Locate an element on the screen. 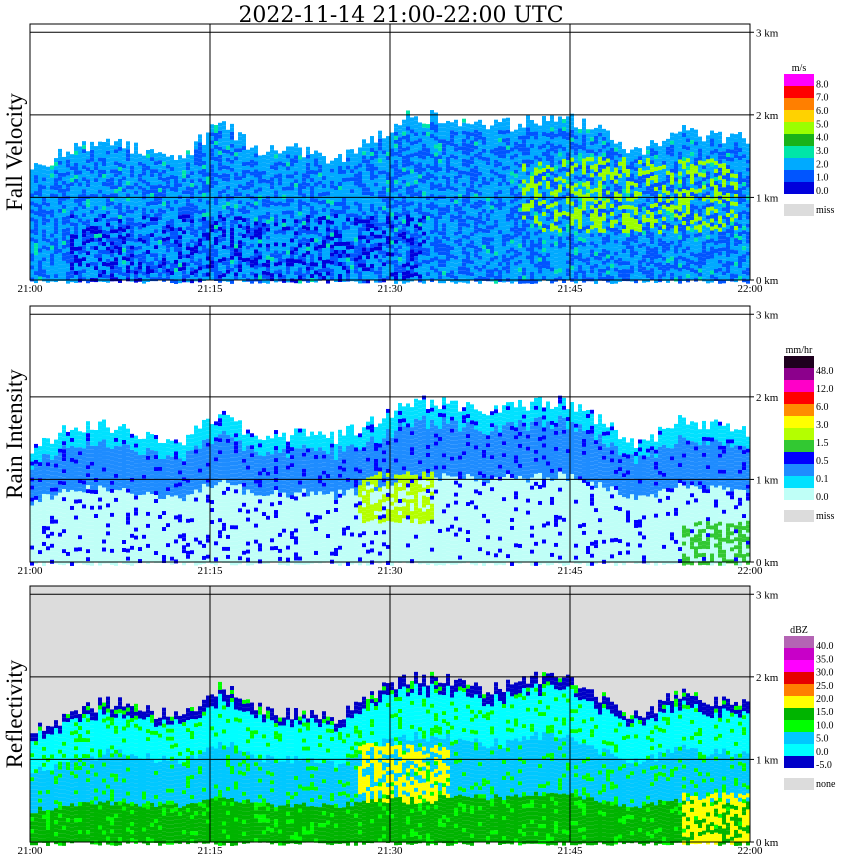 Image resolution: width=850 pixels, height=868 pixels. legend-label: 20.0 is located at coordinates (825, 699).